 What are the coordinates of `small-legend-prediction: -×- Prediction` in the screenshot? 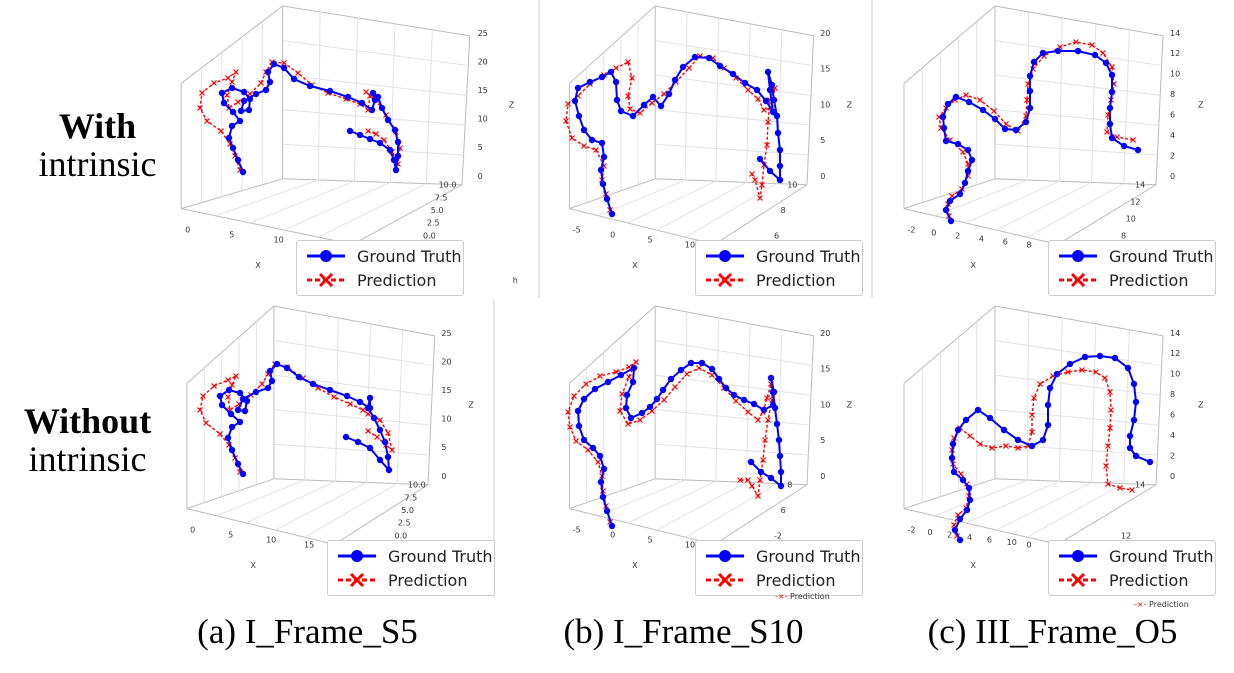 It's located at (1161, 604).